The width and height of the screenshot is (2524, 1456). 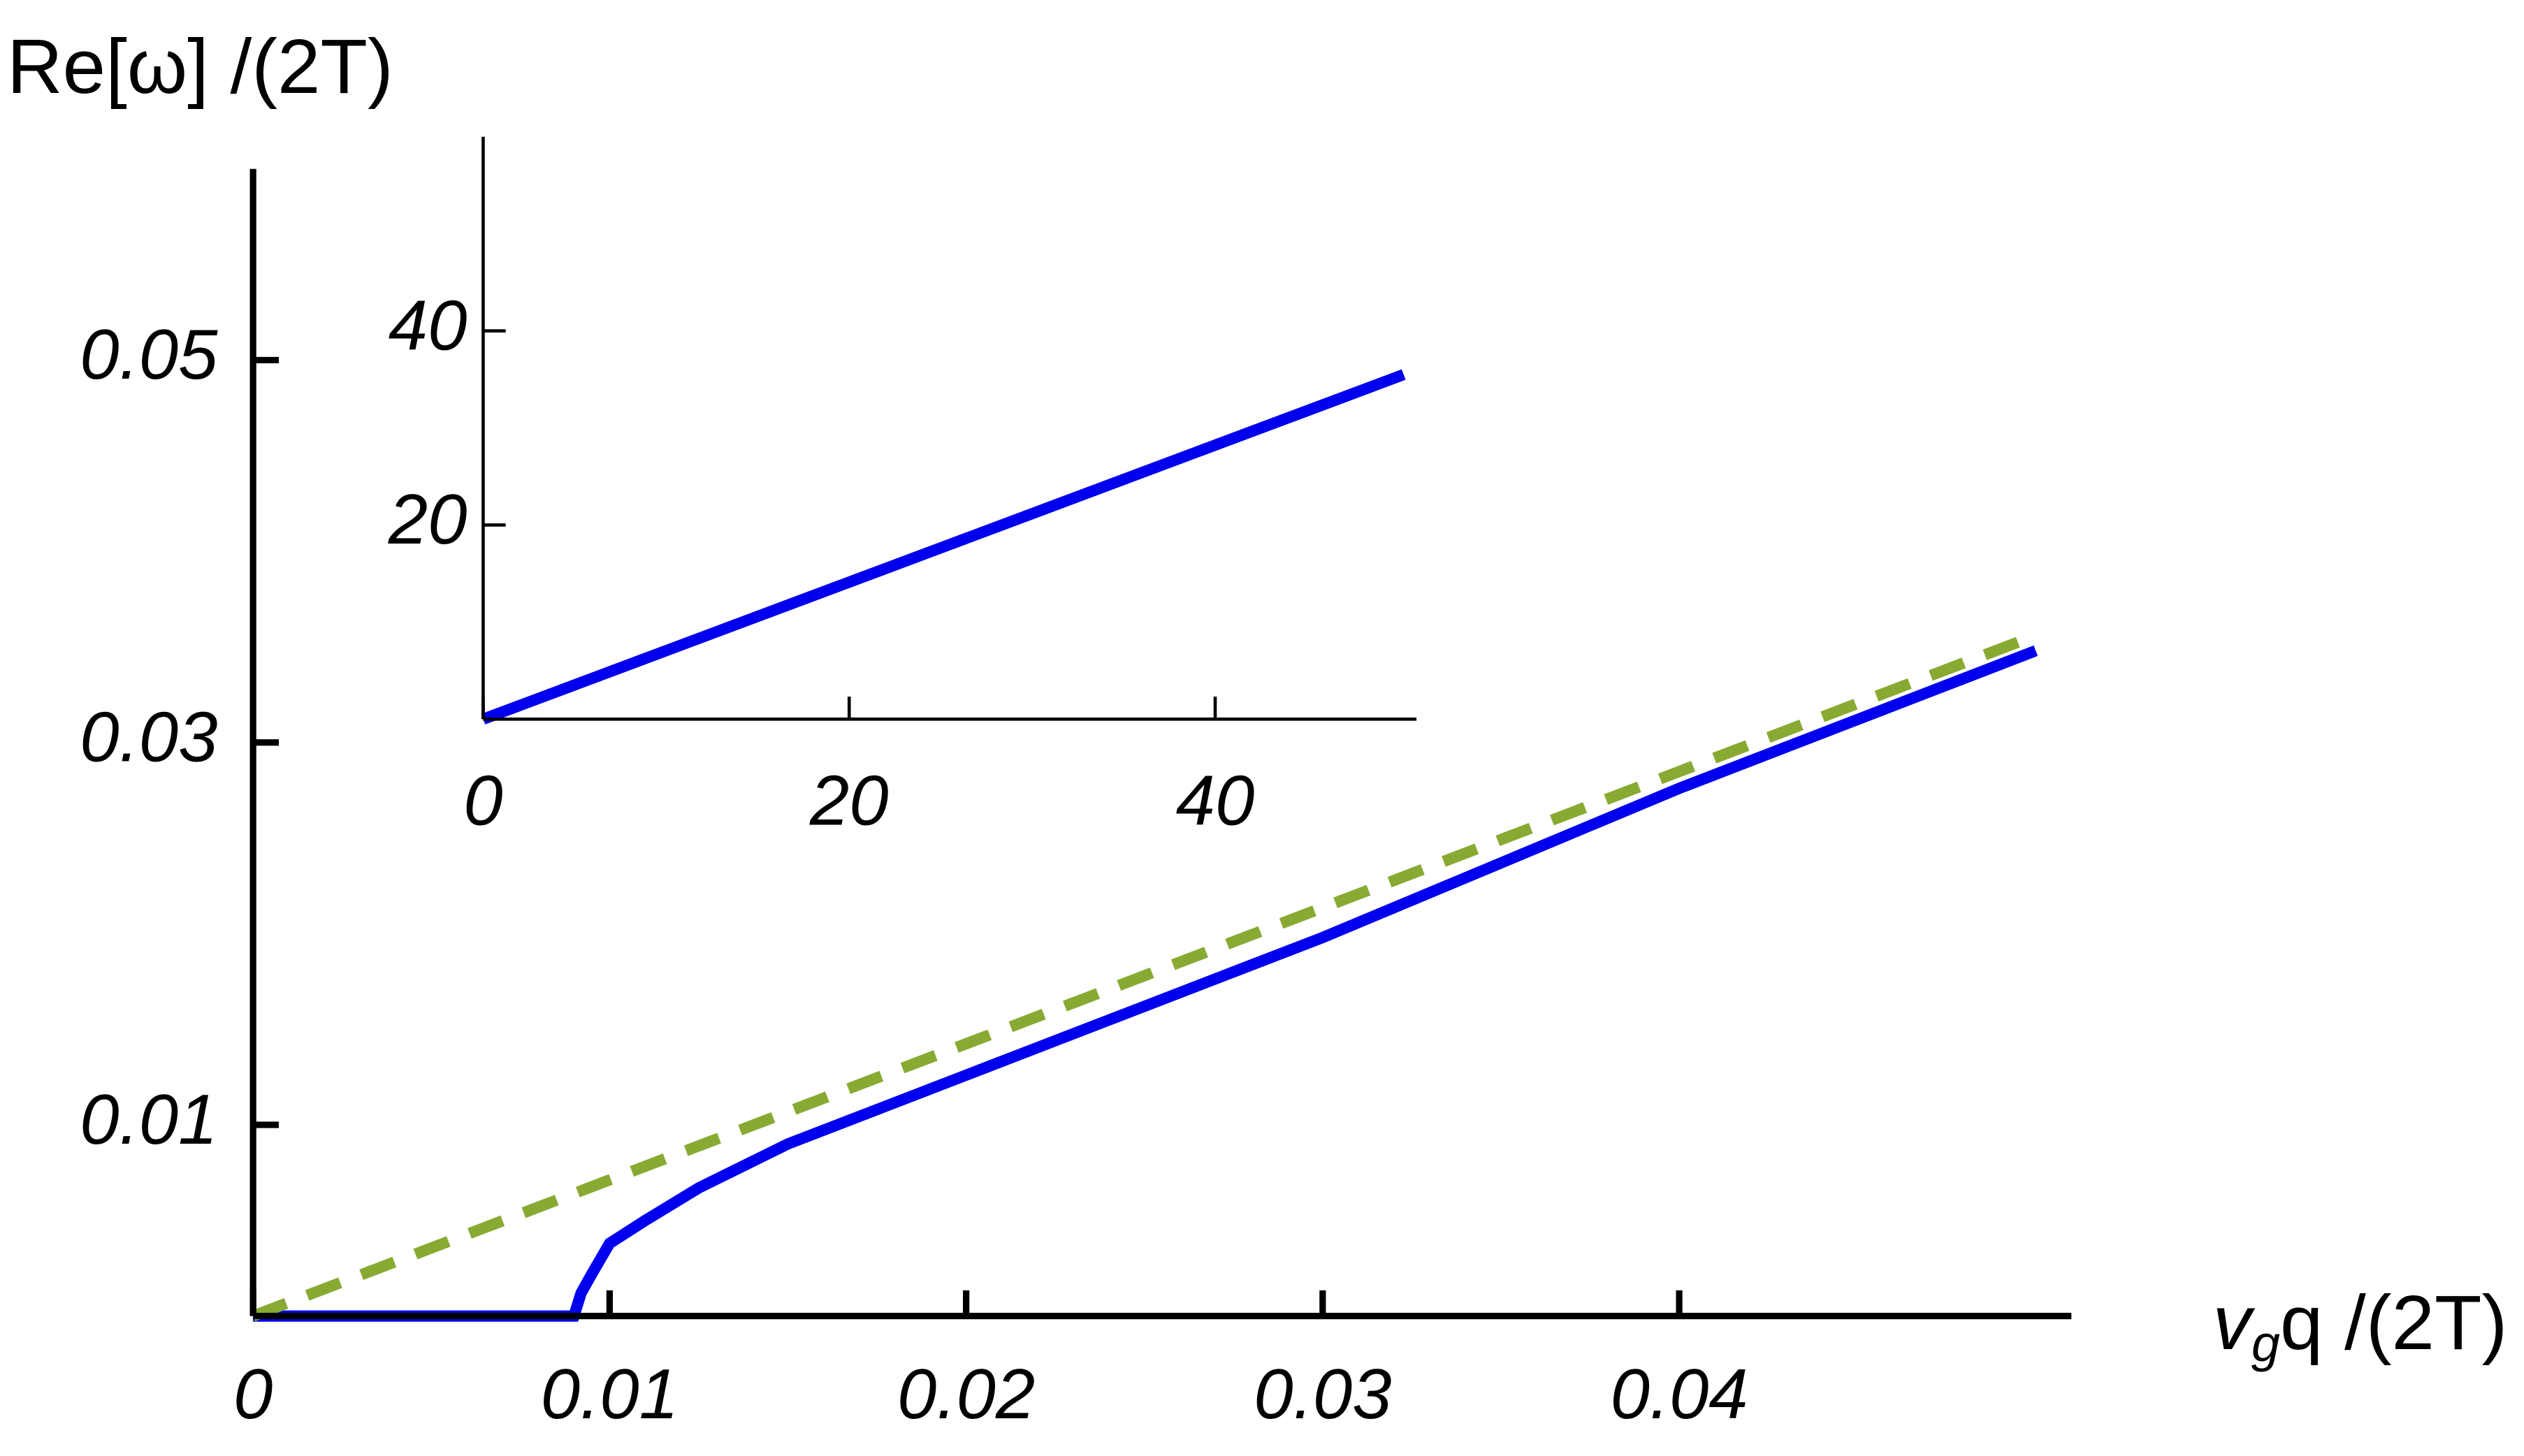 What do you see at coordinates (148, 1119) in the screenshot?
I see `y-tick-label: 0.01` at bounding box center [148, 1119].